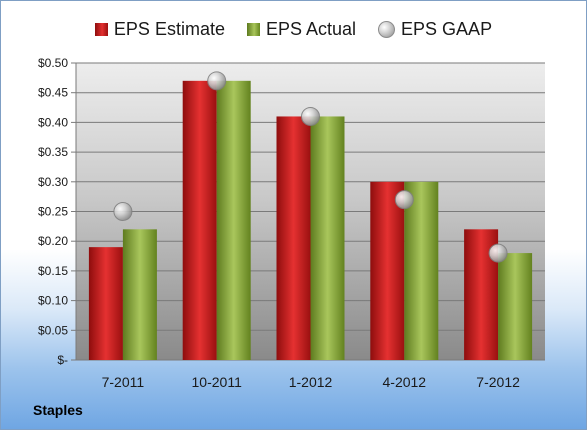 The height and width of the screenshot is (430, 587). Describe the element at coordinates (311, 28) in the screenshot. I see `legend-label-actual: EPS Actual` at that location.